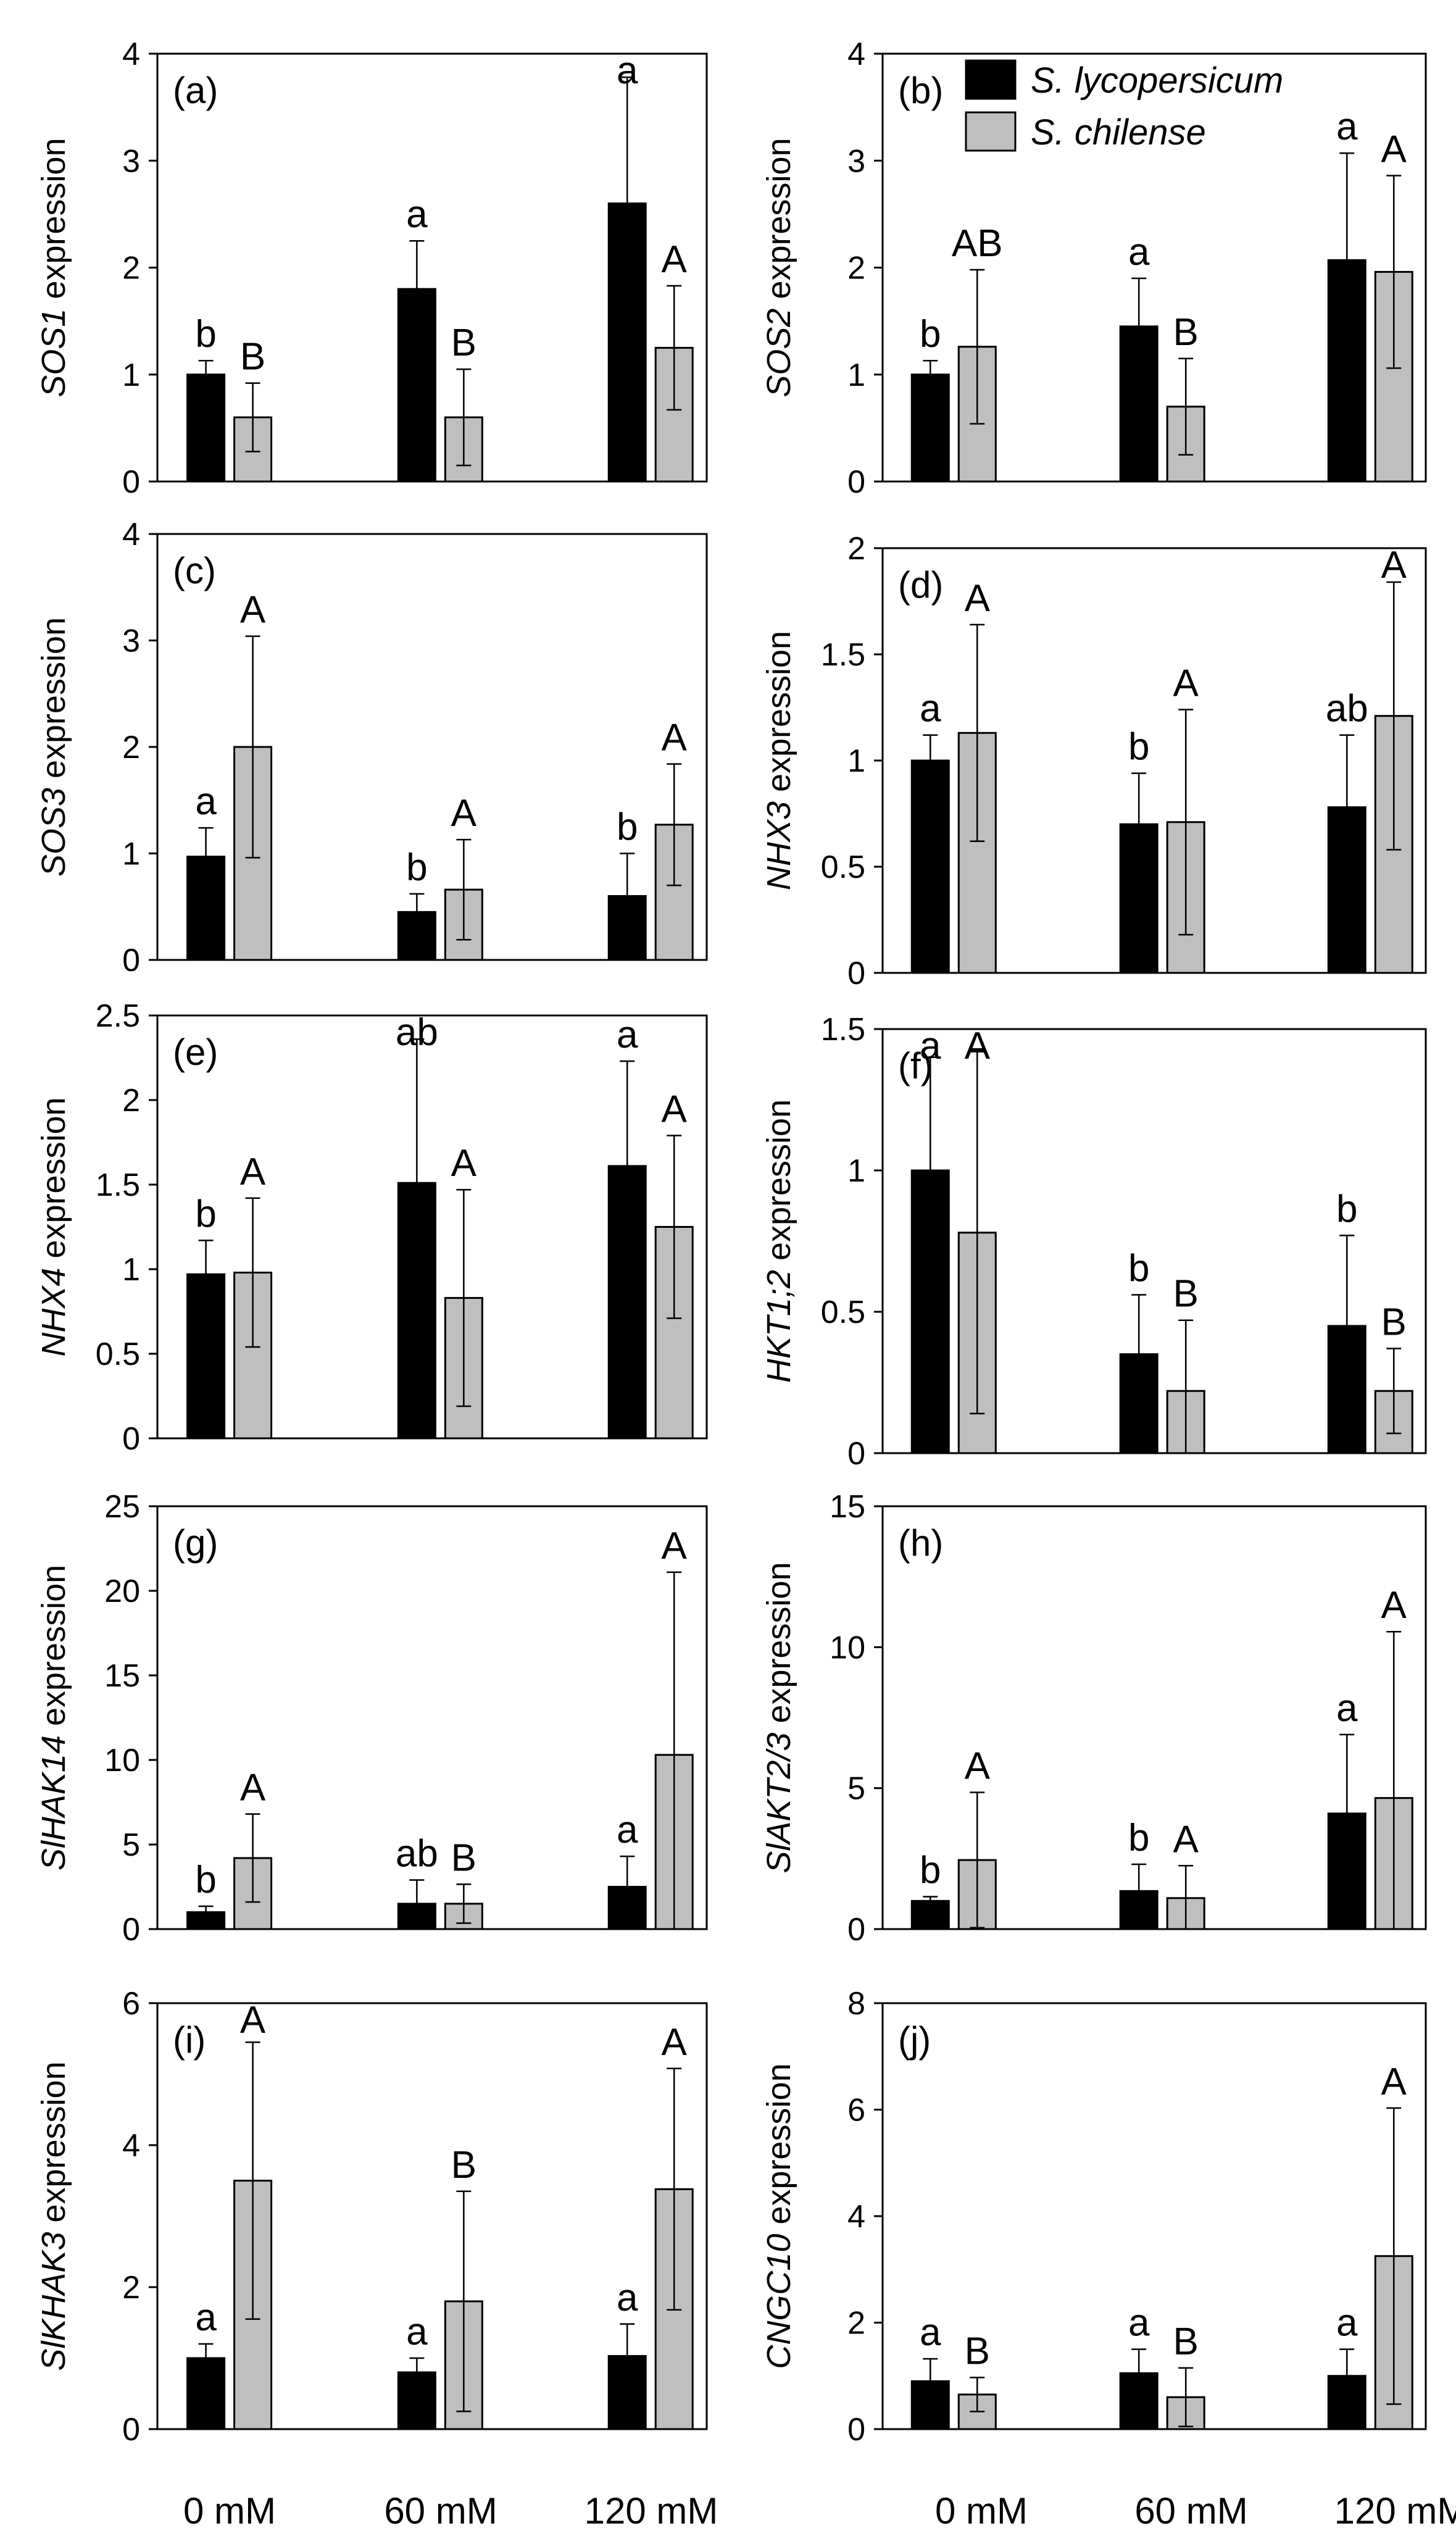 The height and width of the screenshot is (2539, 1456). Describe the element at coordinates (779, 1803) in the screenshot. I see `y-axis-gene: SlAKT2/3` at that location.